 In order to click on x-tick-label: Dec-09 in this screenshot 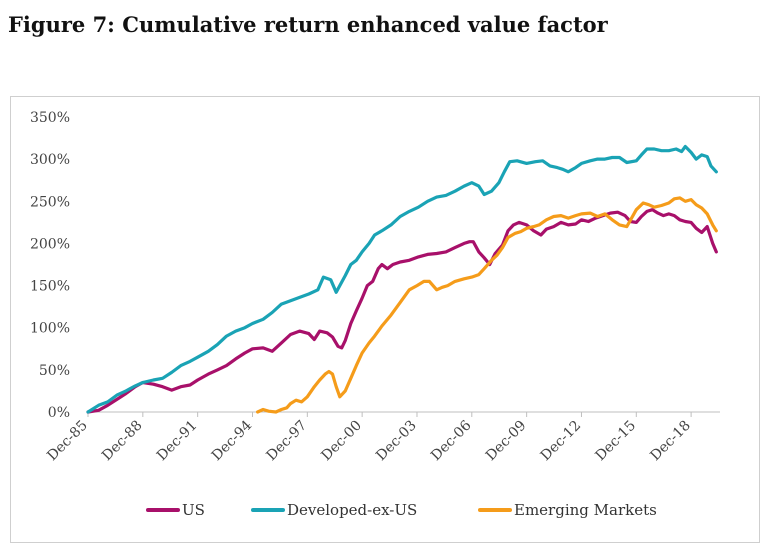, I will do `click(506, 441)`.